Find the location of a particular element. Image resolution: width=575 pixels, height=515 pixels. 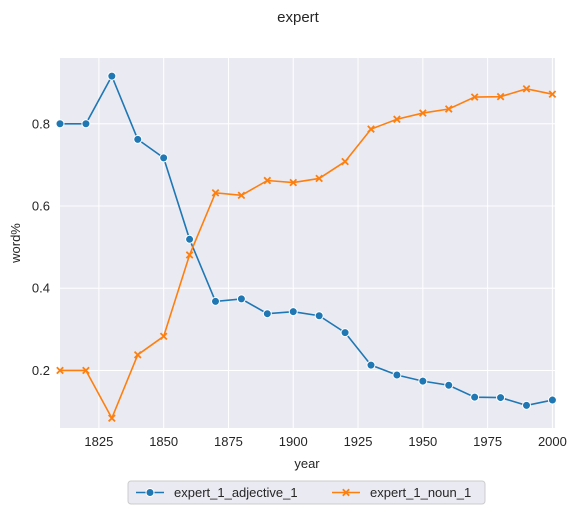

legend-item: expert_1_adjective_1 is located at coordinates (217, 492).